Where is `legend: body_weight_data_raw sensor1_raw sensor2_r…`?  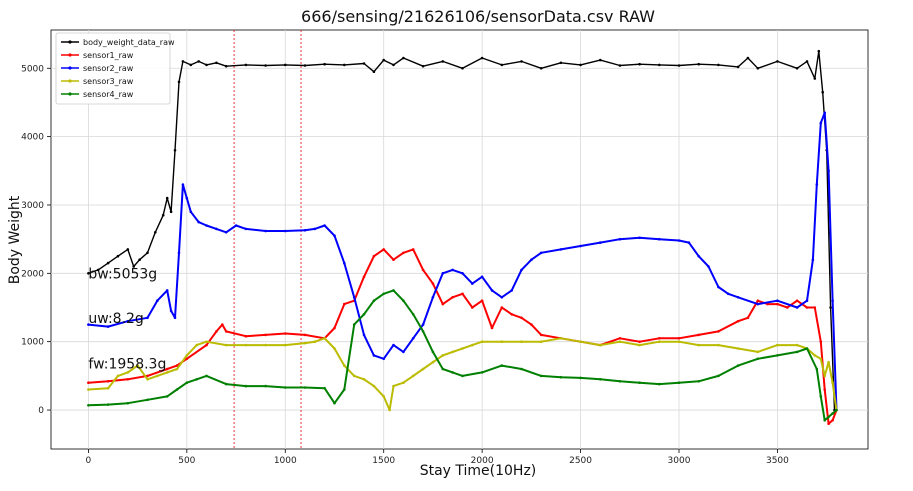 legend: body_weight_data_raw sensor1_raw sensor2_r… is located at coordinates (115, 68).